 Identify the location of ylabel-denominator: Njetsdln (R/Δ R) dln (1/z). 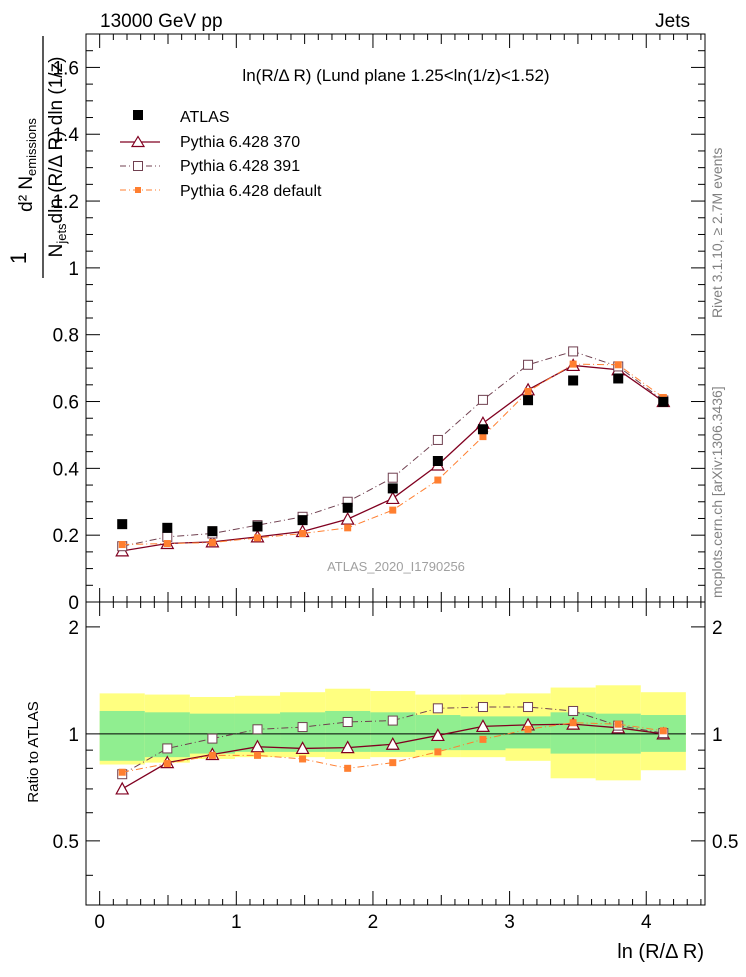
(57, 157).